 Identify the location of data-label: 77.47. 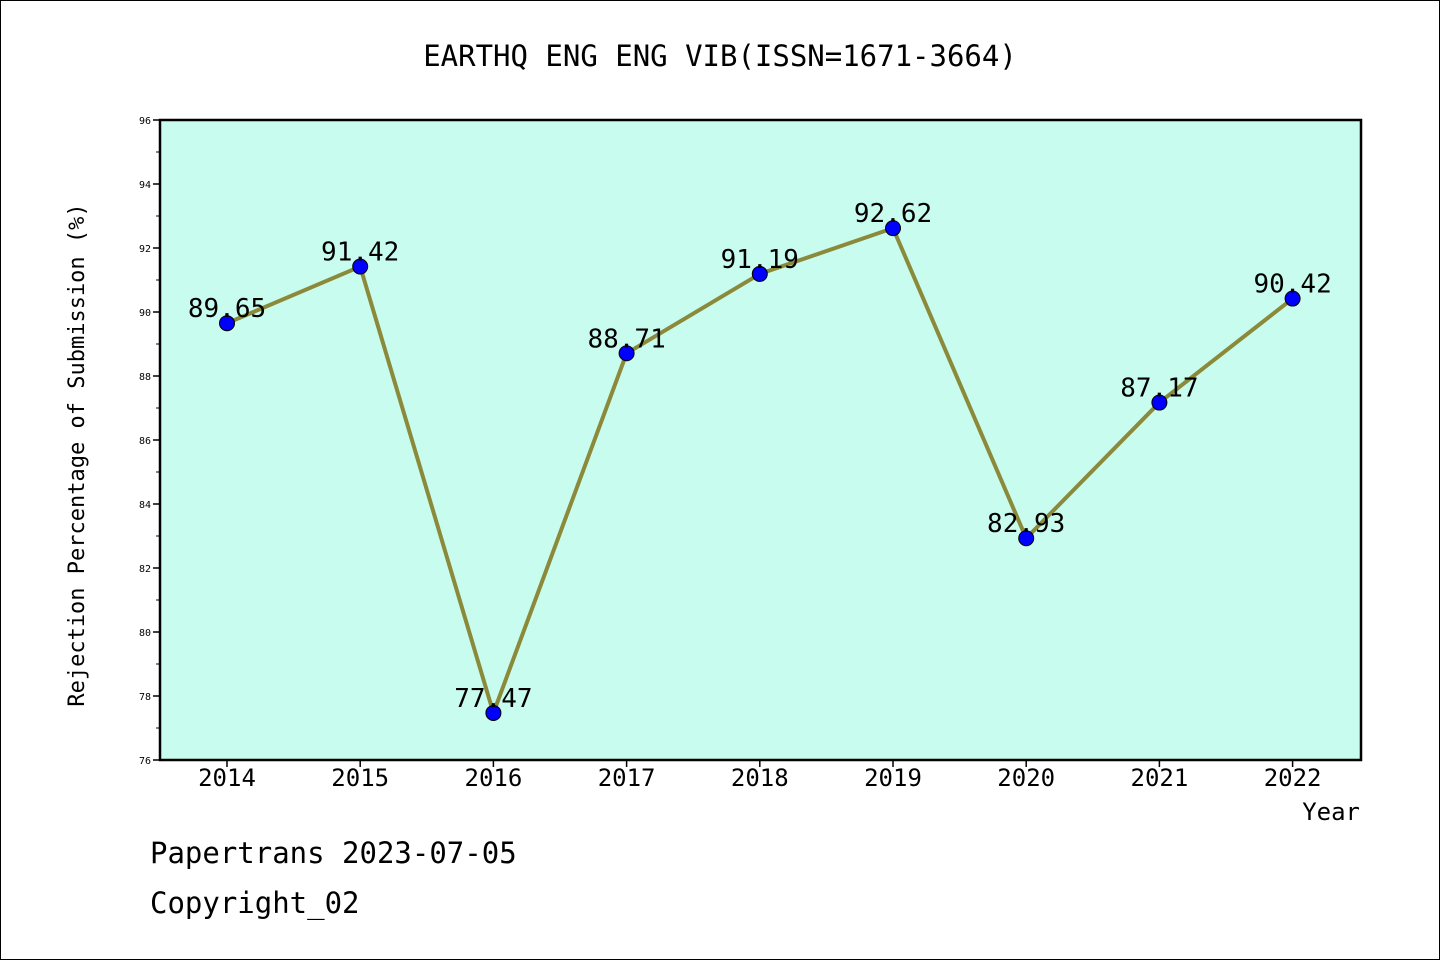
(493, 699).